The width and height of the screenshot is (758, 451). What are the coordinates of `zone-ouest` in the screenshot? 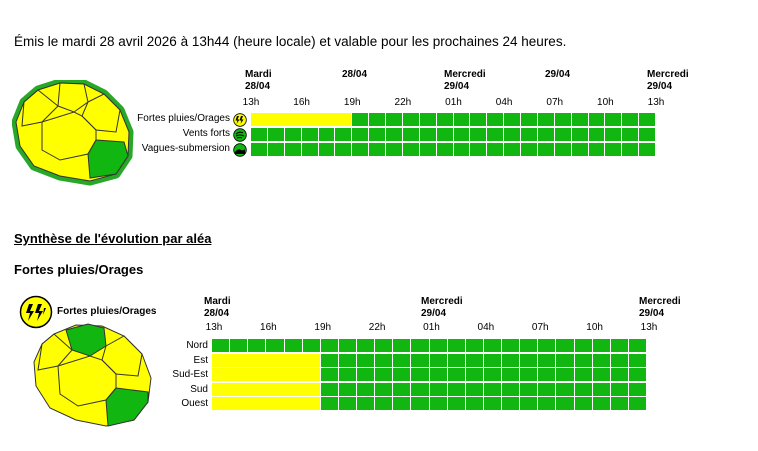 It's located at (40, 108).